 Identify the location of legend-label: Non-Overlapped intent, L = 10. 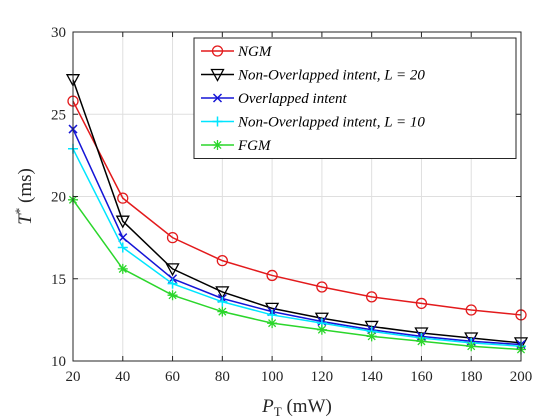
(331, 123).